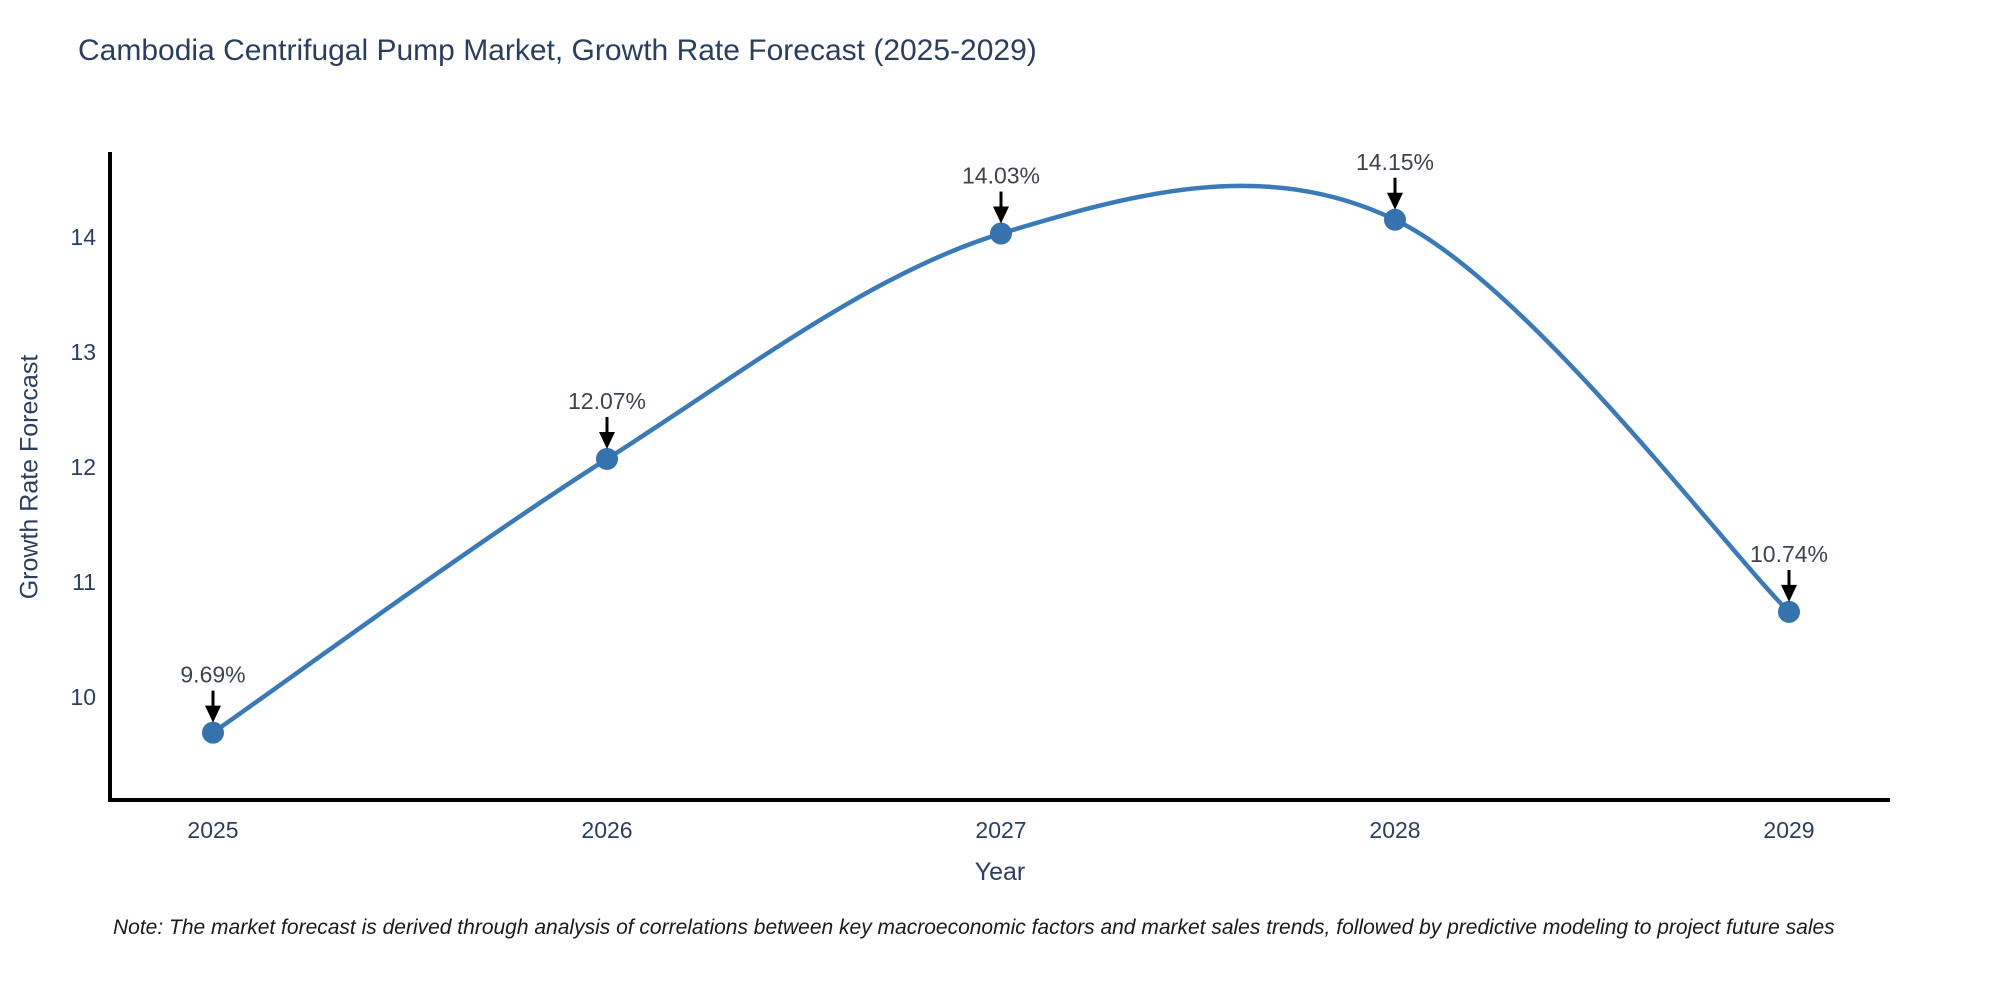 Image resolution: width=2000 pixels, height=1000 pixels. I want to click on data-point-label: 14.15%, so click(1395, 162).